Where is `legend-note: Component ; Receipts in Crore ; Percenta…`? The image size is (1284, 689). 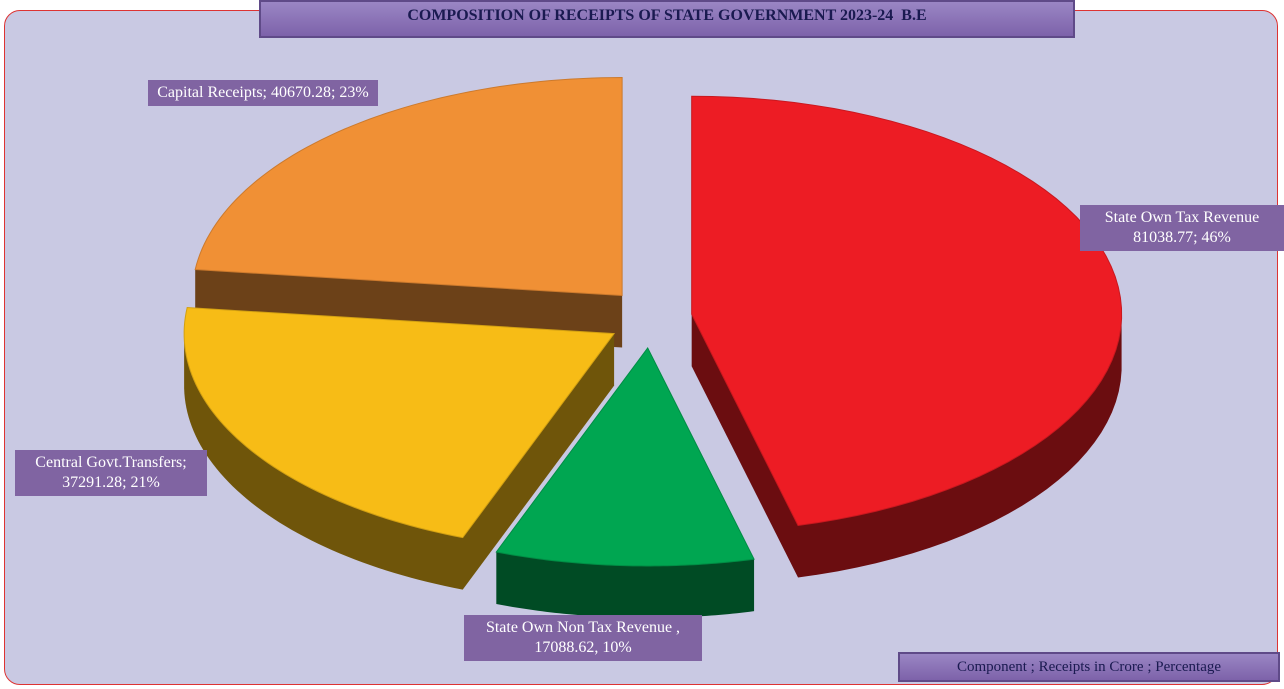 legend-note: Component ; Receipts in Crore ; Percenta… is located at coordinates (1089, 667).